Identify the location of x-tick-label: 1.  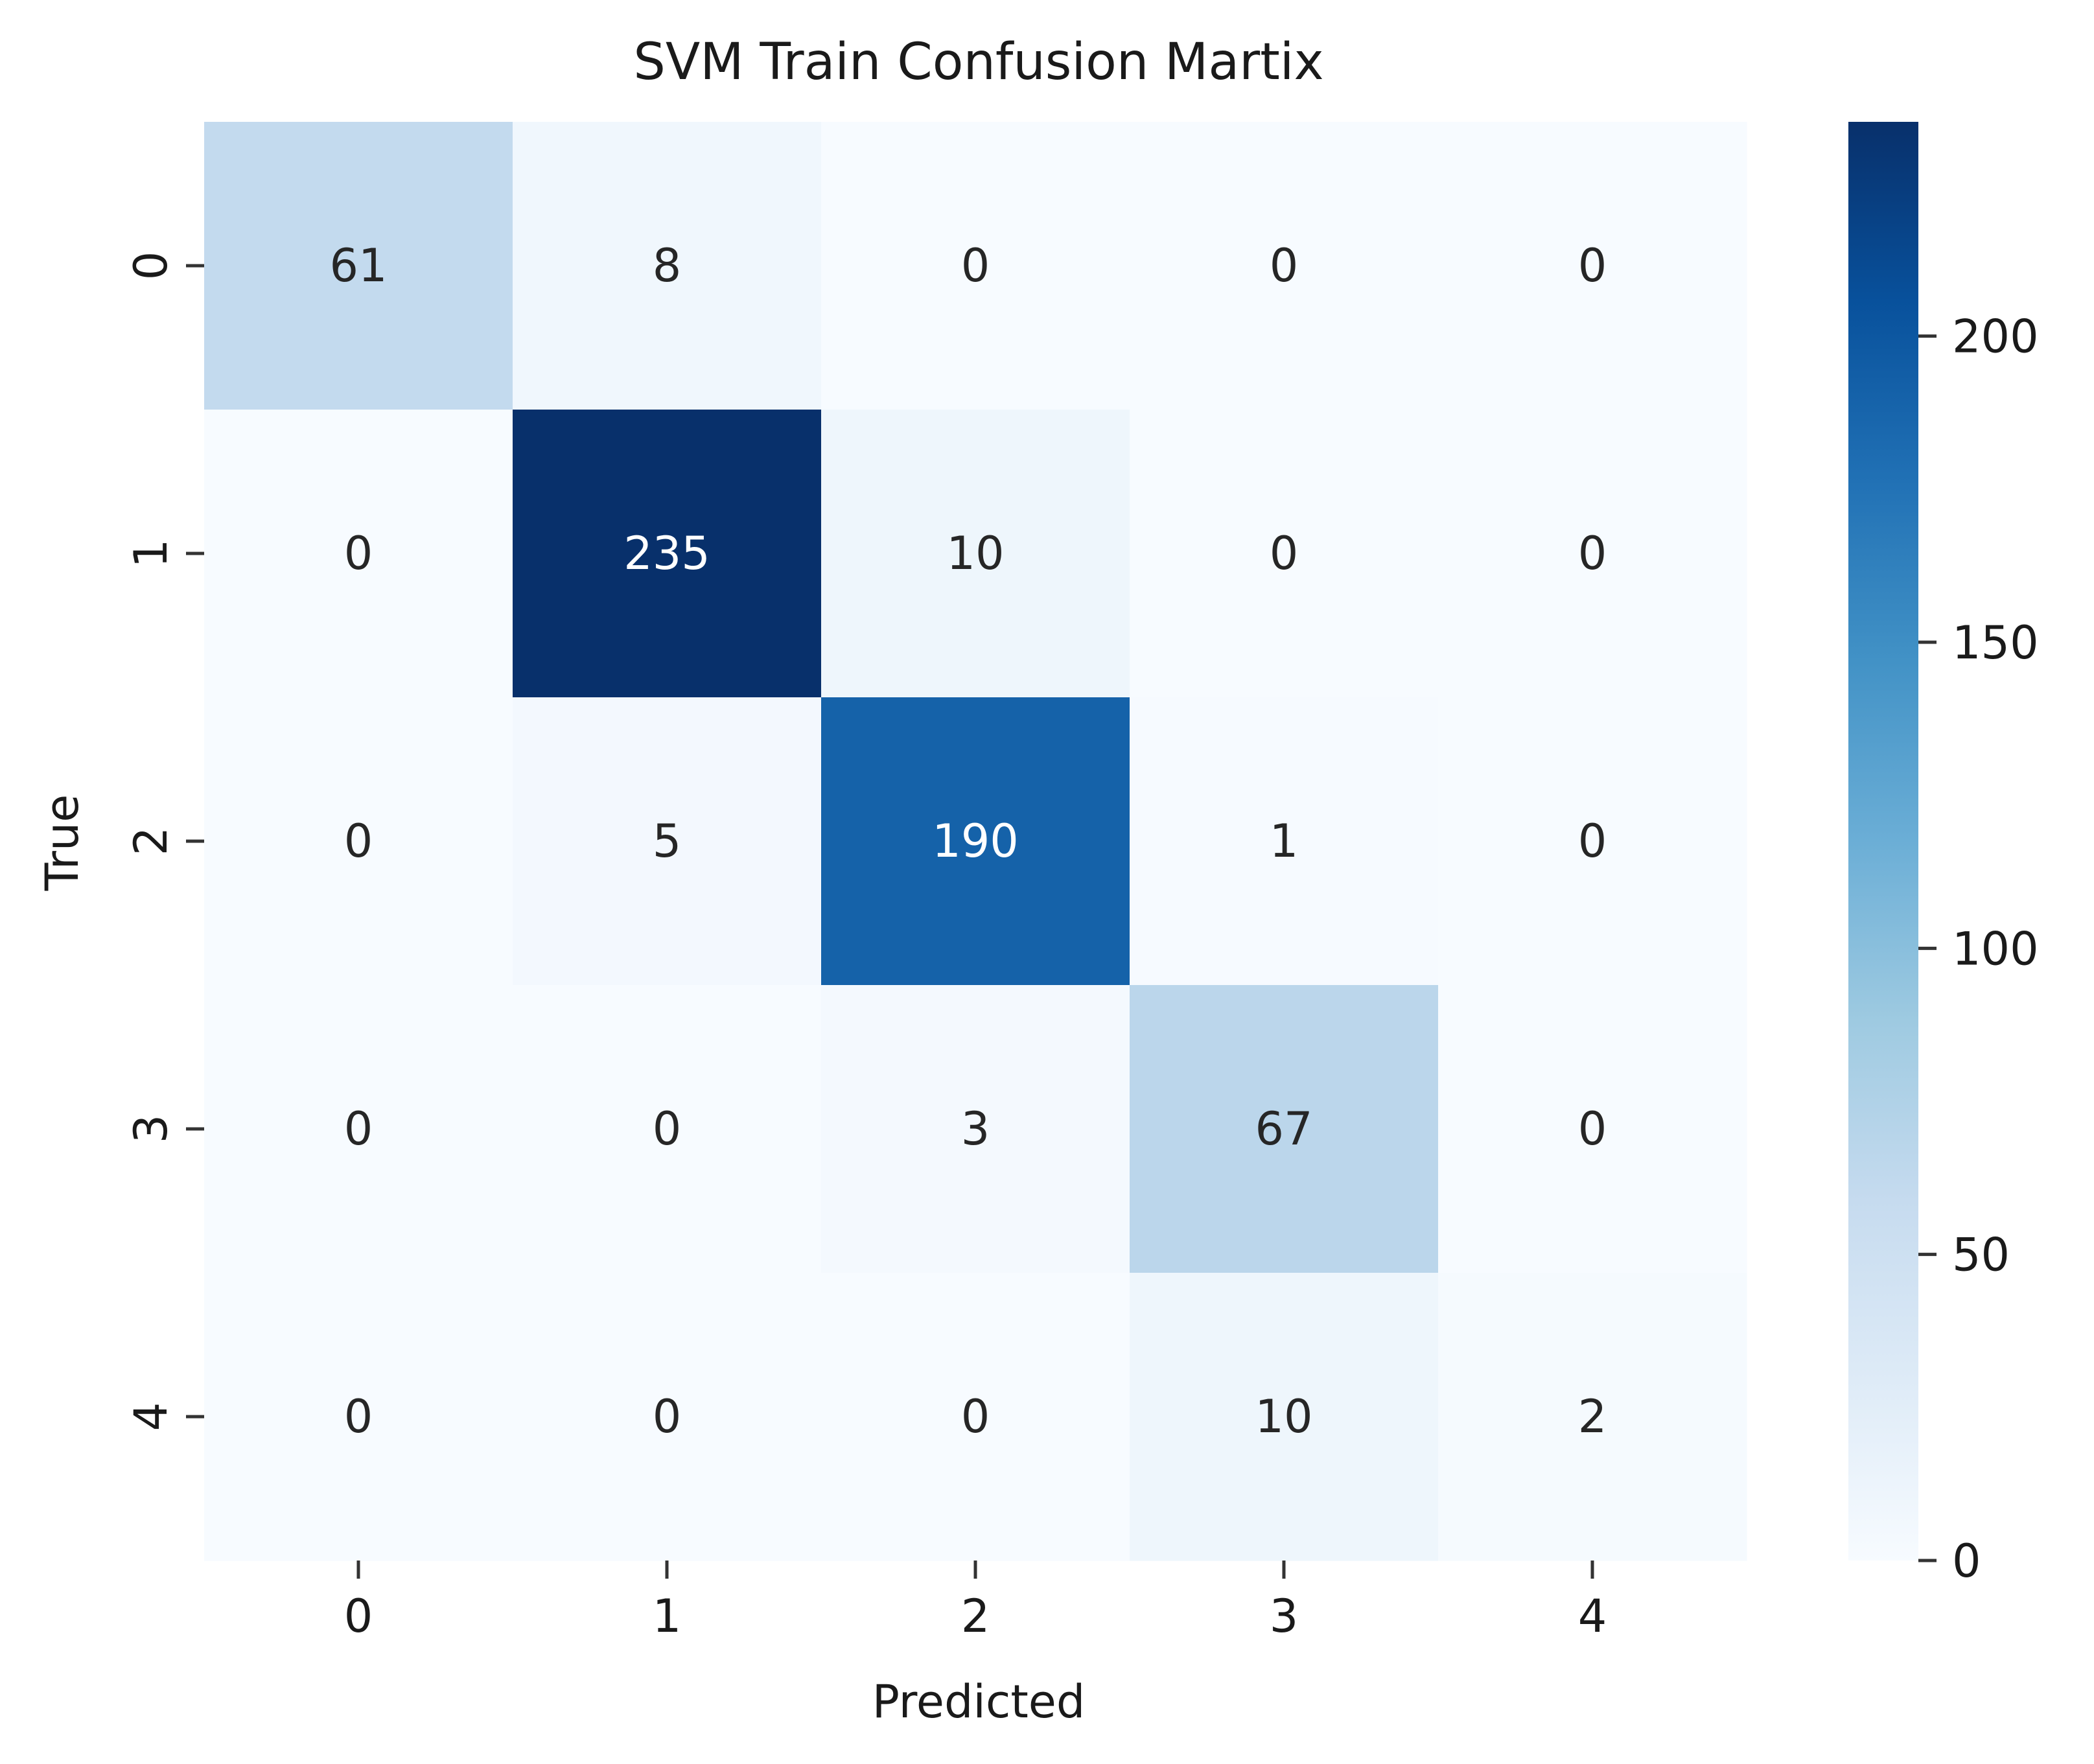
(667, 1616).